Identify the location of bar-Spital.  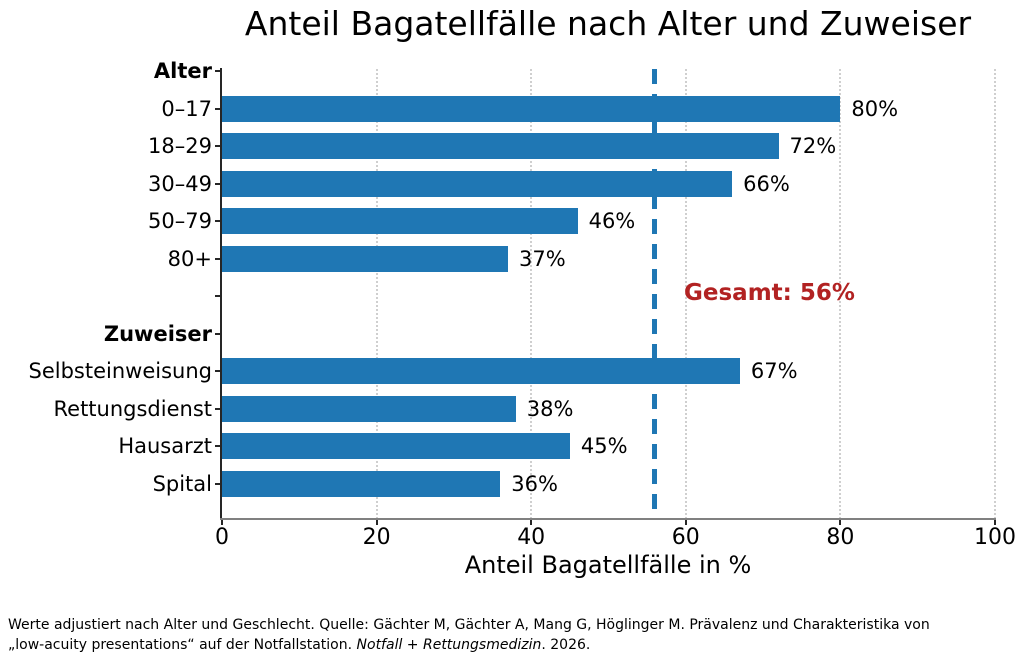
(361, 483).